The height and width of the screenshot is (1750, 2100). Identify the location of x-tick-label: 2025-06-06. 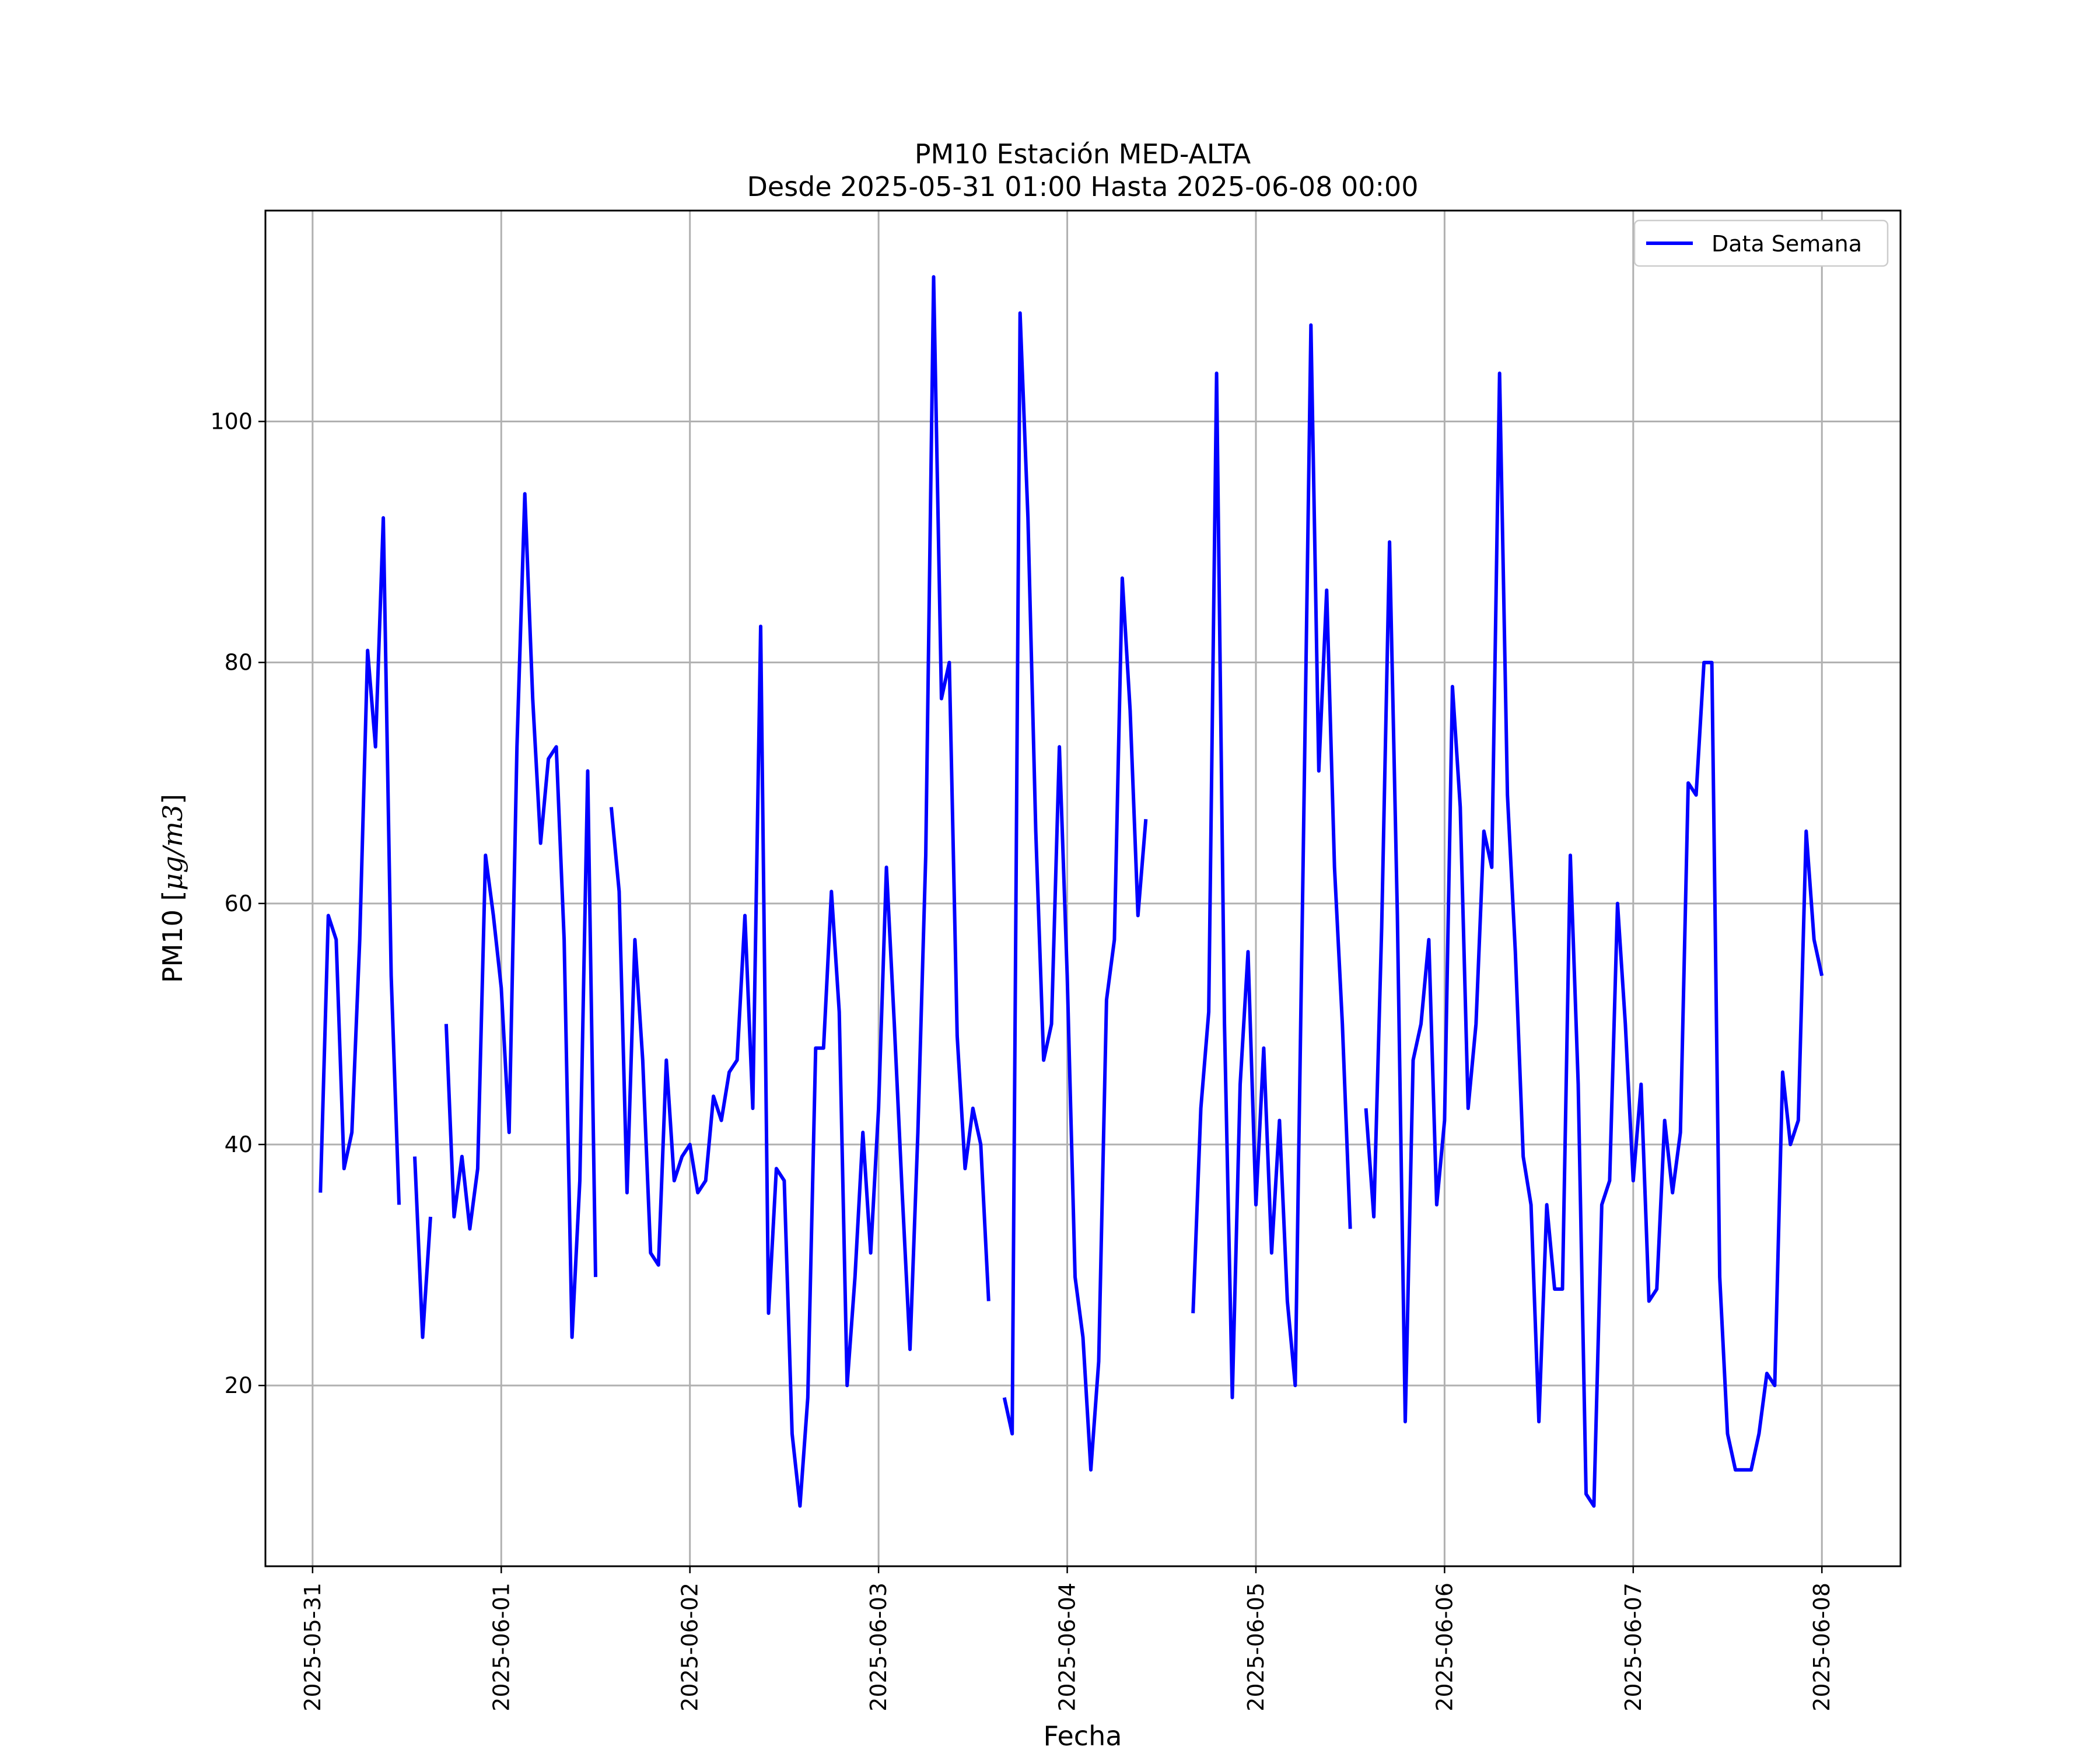
(1444, 1647).